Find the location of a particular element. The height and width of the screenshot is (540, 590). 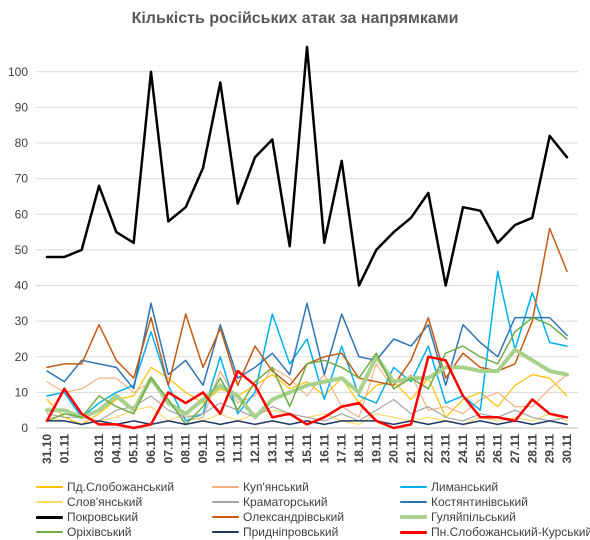

y-tick-label: 50 is located at coordinates (22, 250).